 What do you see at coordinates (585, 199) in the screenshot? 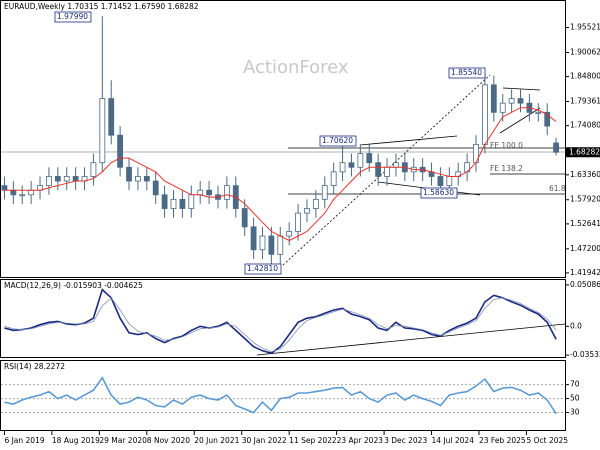
I see `y-tick-label: 1.57920` at bounding box center [585, 199].